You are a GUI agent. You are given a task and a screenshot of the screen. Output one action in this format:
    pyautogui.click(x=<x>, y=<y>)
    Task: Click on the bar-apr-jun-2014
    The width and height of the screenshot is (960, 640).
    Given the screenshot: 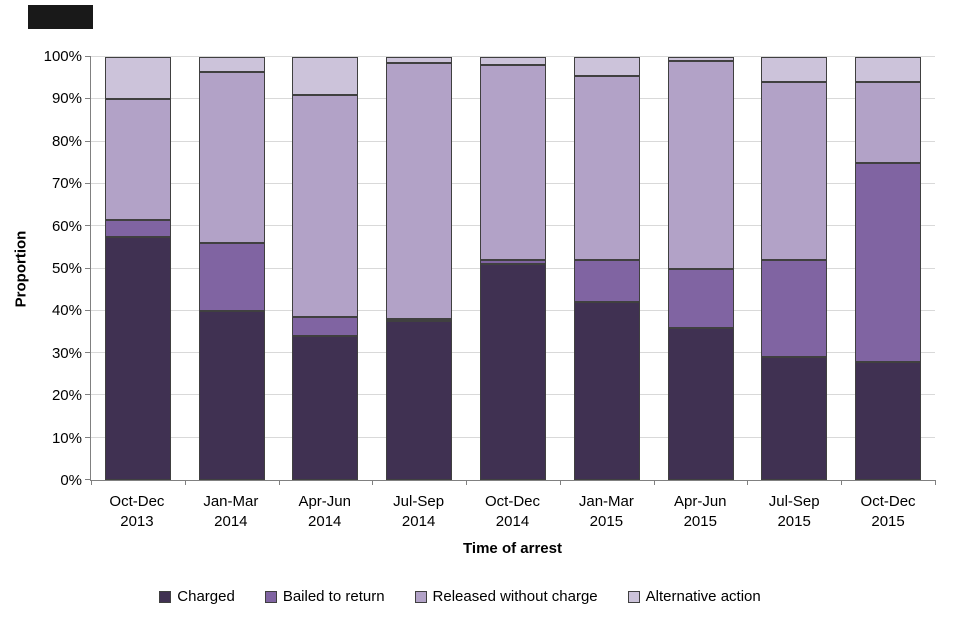 What is the action you would take?
    pyautogui.click(x=325, y=268)
    